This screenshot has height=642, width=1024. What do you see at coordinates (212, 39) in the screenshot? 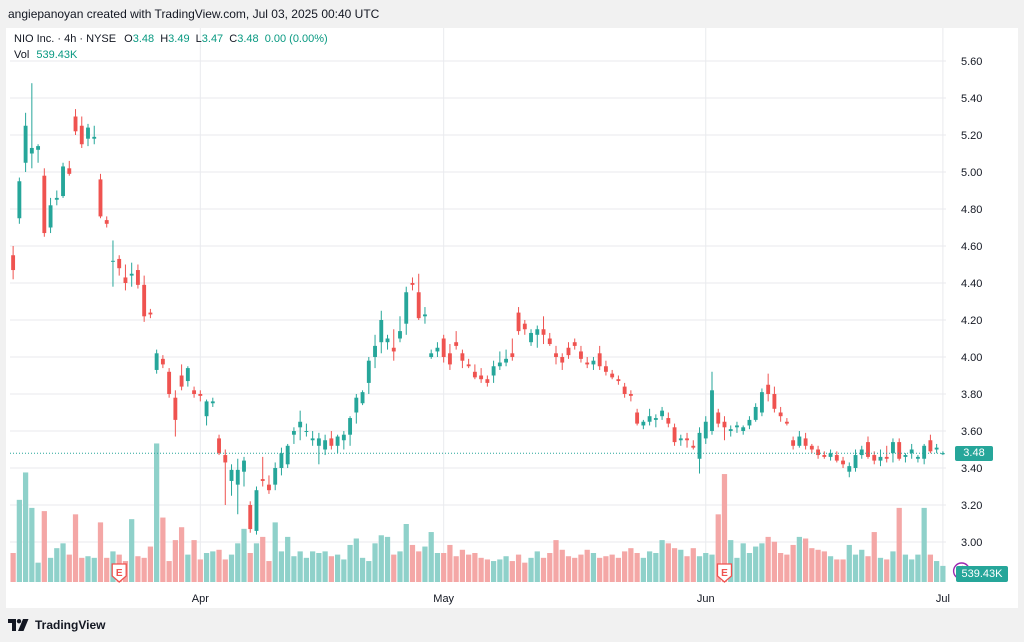
I see `low-value: 3.47` at bounding box center [212, 39].